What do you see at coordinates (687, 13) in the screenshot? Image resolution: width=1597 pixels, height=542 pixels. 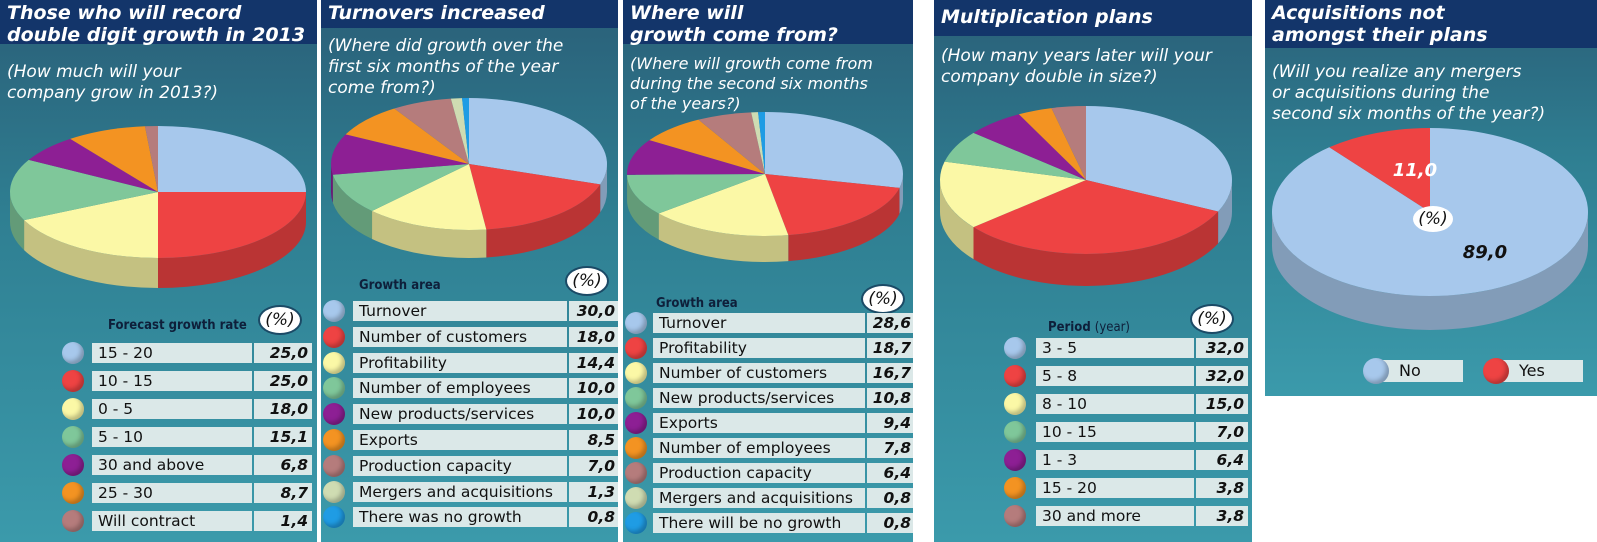 I see `title-line: Where will` at bounding box center [687, 13].